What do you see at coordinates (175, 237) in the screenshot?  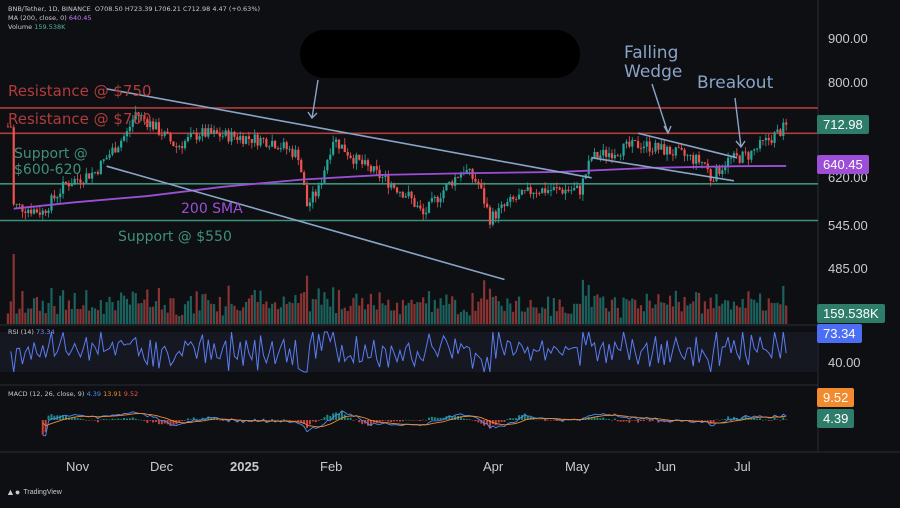 I see `support-550-label: Support @ $550` at bounding box center [175, 237].